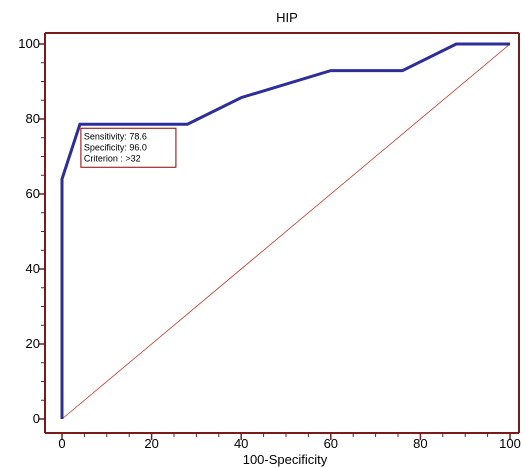 Image resolution: width=525 pixels, height=468 pixels. I want to click on x-axis-label: 100-Specificity, so click(285, 459).